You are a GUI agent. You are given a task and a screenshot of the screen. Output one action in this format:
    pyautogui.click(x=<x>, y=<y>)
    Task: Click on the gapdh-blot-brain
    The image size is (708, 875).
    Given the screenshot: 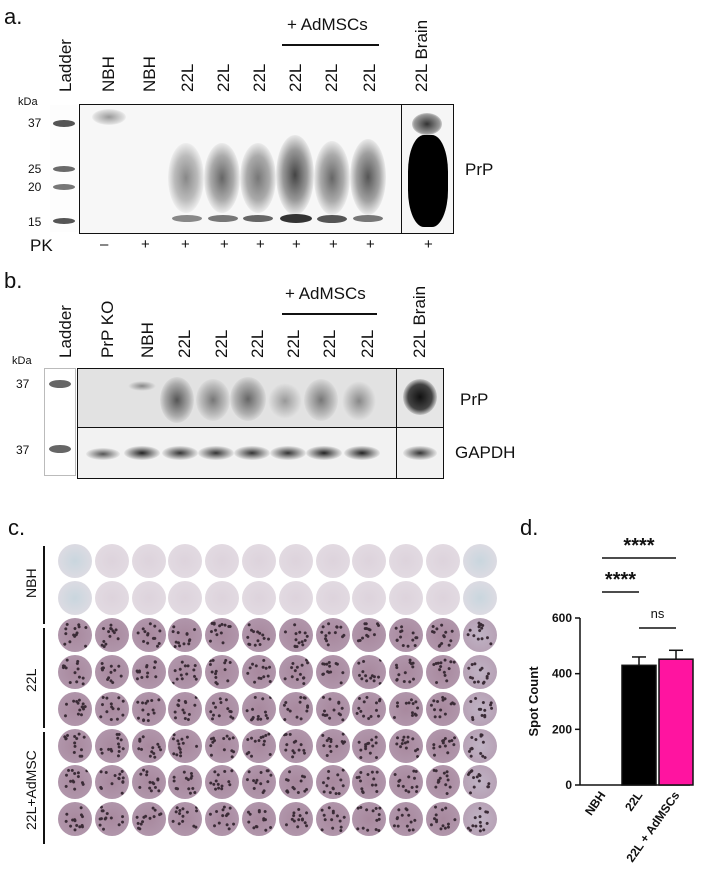 What is the action you would take?
    pyautogui.click(x=420, y=453)
    